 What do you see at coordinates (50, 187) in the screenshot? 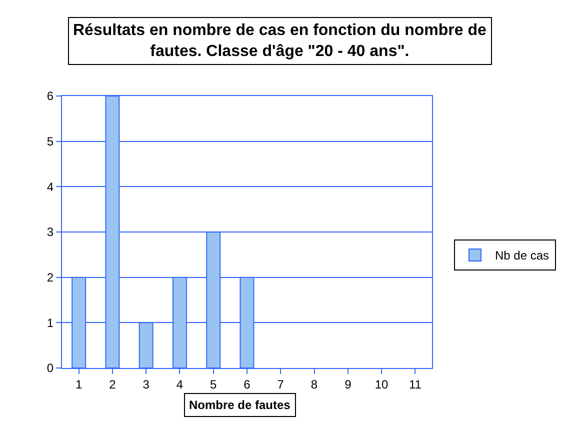
I see `y-tick-label: 4` at bounding box center [50, 187].